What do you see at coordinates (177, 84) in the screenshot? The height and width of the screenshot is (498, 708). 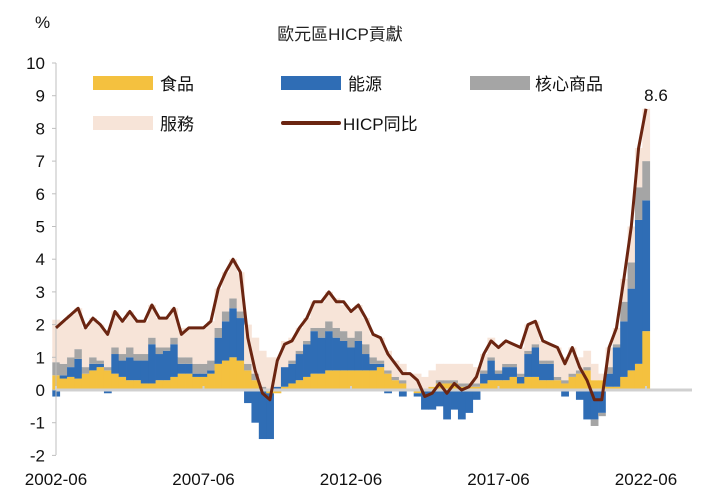 I see `legend-label-food: 食品` at bounding box center [177, 84].